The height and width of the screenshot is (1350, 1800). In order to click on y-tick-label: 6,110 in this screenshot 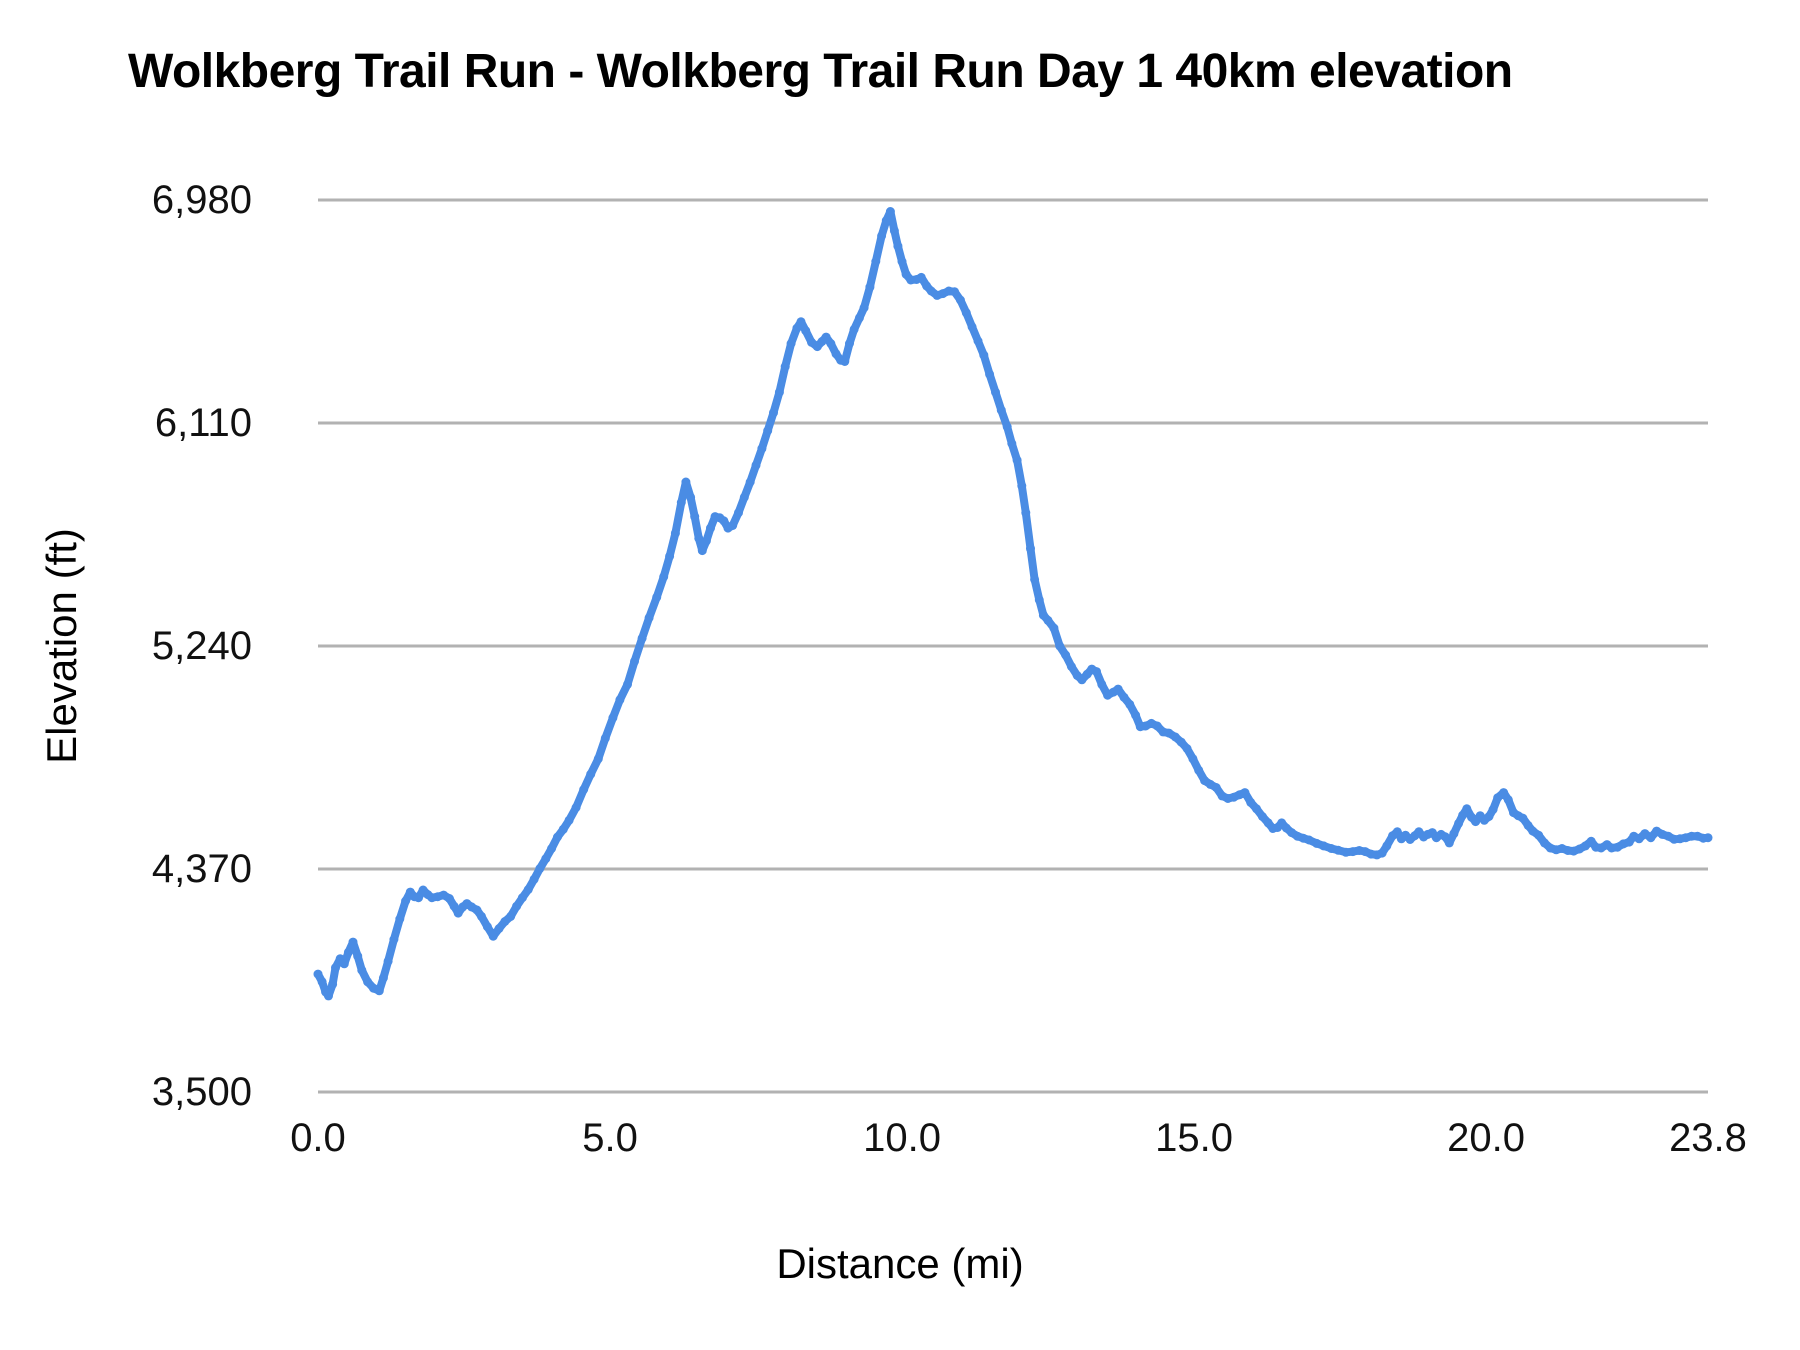, I will do `click(203, 423)`.